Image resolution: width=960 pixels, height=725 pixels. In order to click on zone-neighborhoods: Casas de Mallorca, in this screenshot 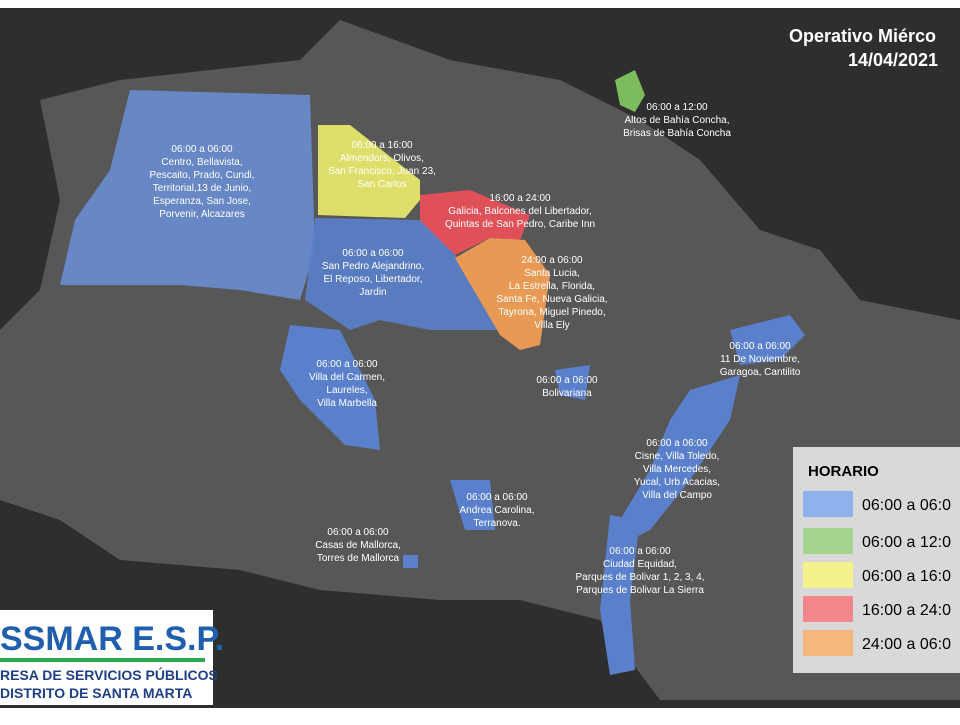, I will do `click(358, 545)`.